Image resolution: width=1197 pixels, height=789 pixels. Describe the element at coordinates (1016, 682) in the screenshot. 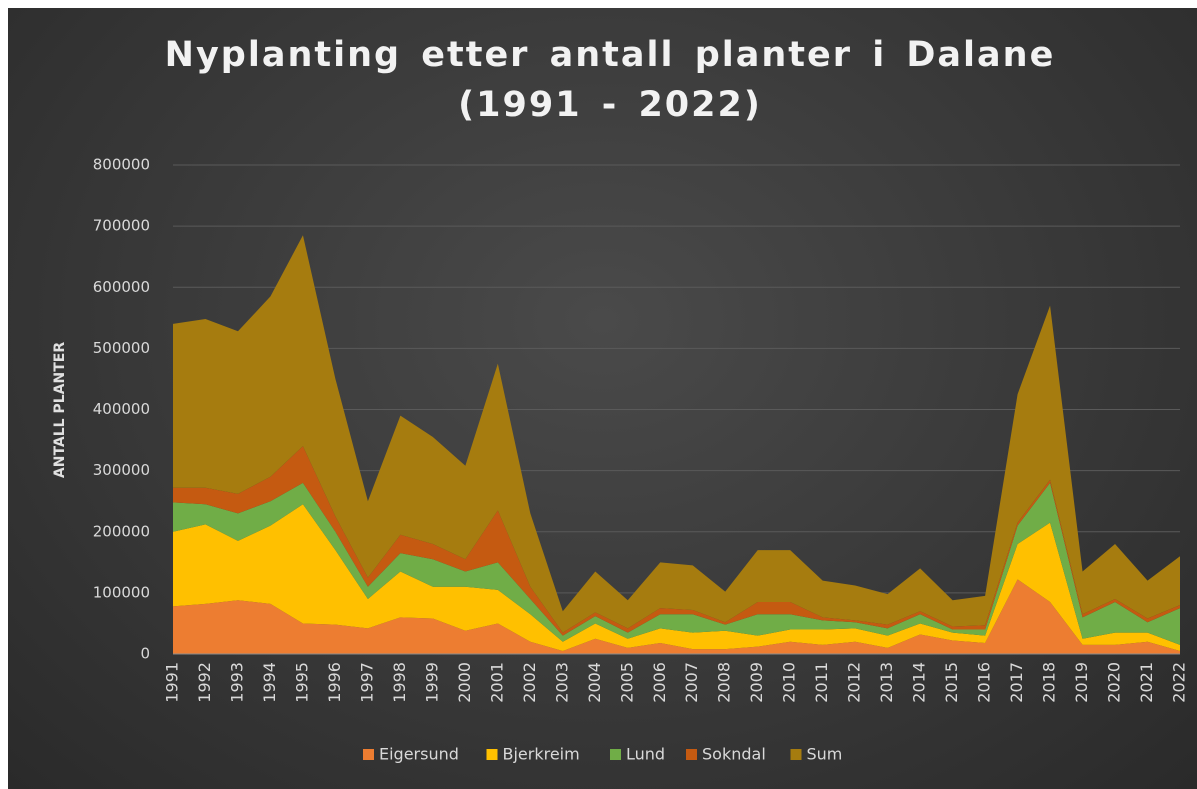

I see `x-tick-label: 2017` at that location.